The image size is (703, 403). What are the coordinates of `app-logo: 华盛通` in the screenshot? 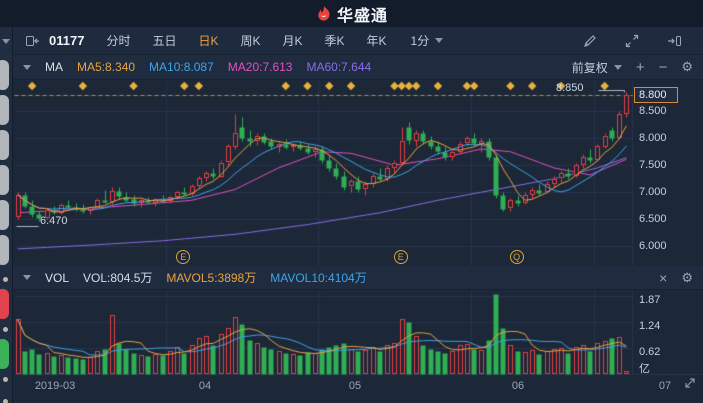 It's located at (351, 14).